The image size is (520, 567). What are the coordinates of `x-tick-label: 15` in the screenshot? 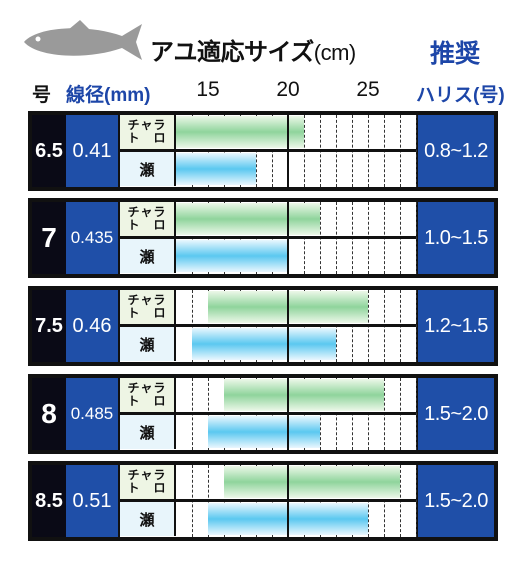 It's located at (208, 89).